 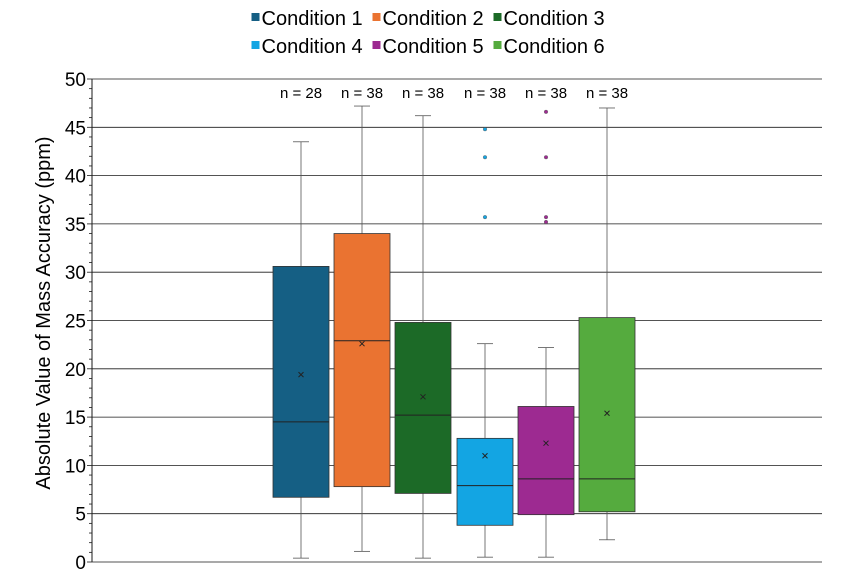 What do you see at coordinates (312, 47) in the screenshot?
I see `legend-label: Condition 4` at bounding box center [312, 47].